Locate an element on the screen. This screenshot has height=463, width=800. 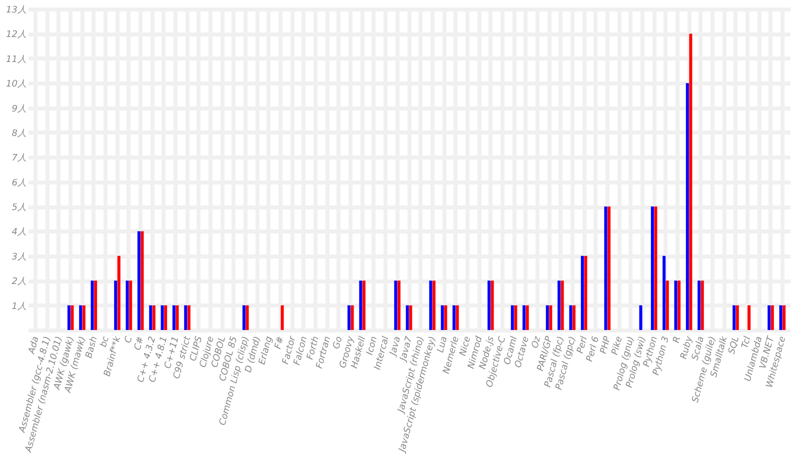
x-tick-label: Go is located at coordinates (338, 342).